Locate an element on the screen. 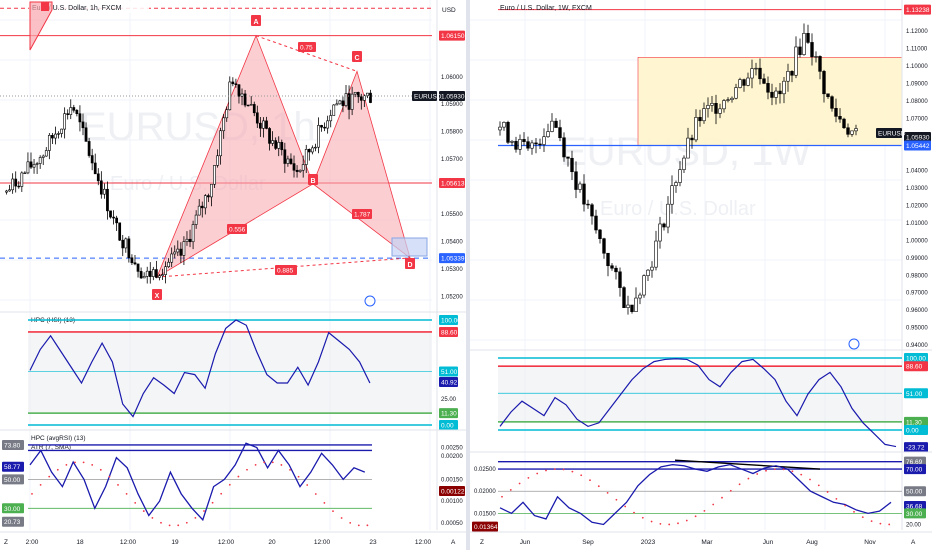  price-badge-a: 1.06150 is located at coordinates (453, 36).